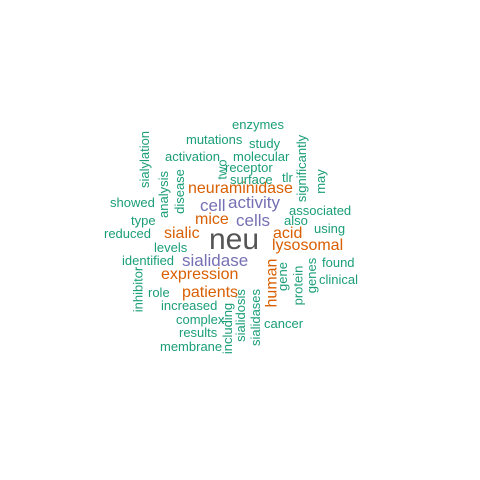  I want to click on word-membrane: membrane, so click(191, 346).